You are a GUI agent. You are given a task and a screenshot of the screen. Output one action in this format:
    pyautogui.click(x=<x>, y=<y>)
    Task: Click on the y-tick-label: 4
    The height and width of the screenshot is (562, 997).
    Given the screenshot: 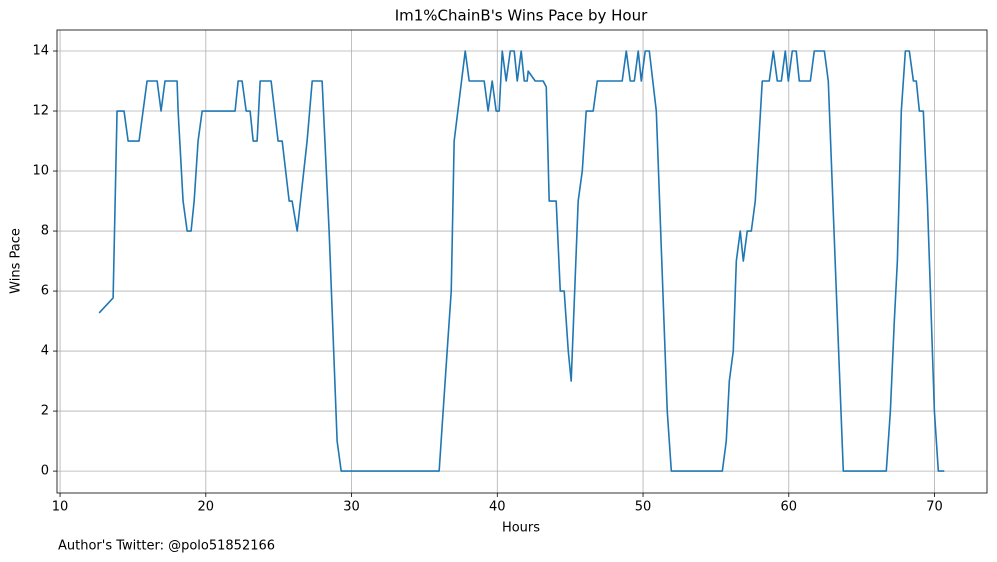 What is the action you would take?
    pyautogui.click(x=45, y=351)
    